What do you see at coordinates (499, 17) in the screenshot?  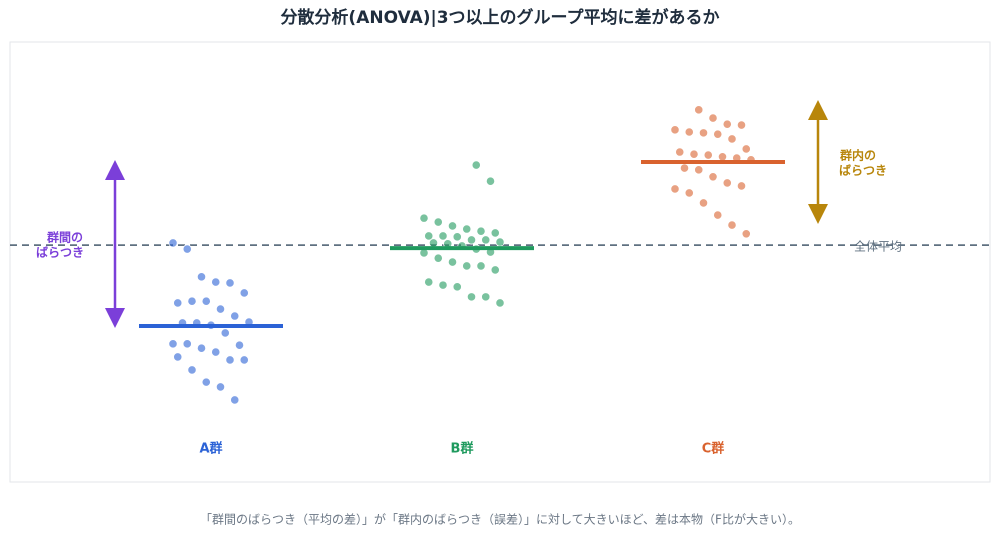 I see `chart-title: 分散分析(ANOVA)|3つ以上のグループ平均に差があるか` at bounding box center [499, 17].